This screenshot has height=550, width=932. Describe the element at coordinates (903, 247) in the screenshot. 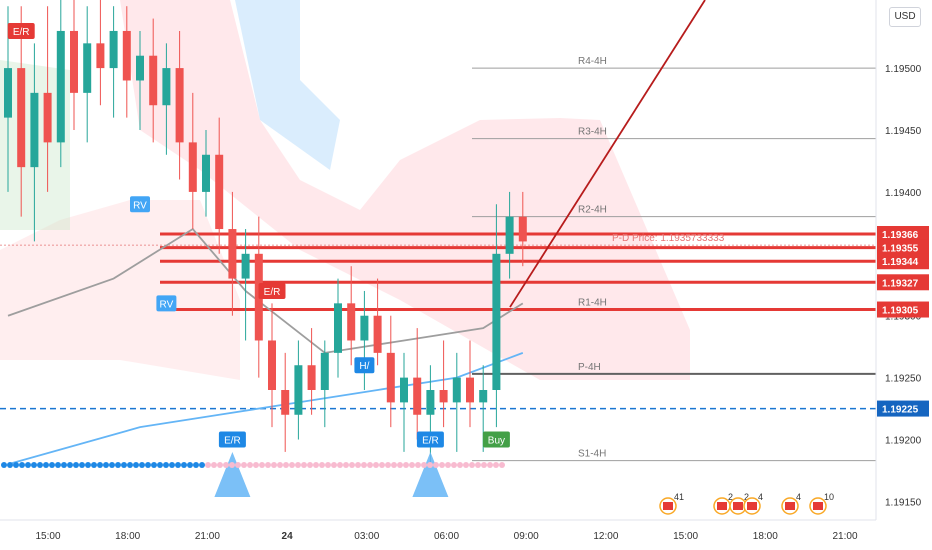

I see `price-badge-box` at that location.